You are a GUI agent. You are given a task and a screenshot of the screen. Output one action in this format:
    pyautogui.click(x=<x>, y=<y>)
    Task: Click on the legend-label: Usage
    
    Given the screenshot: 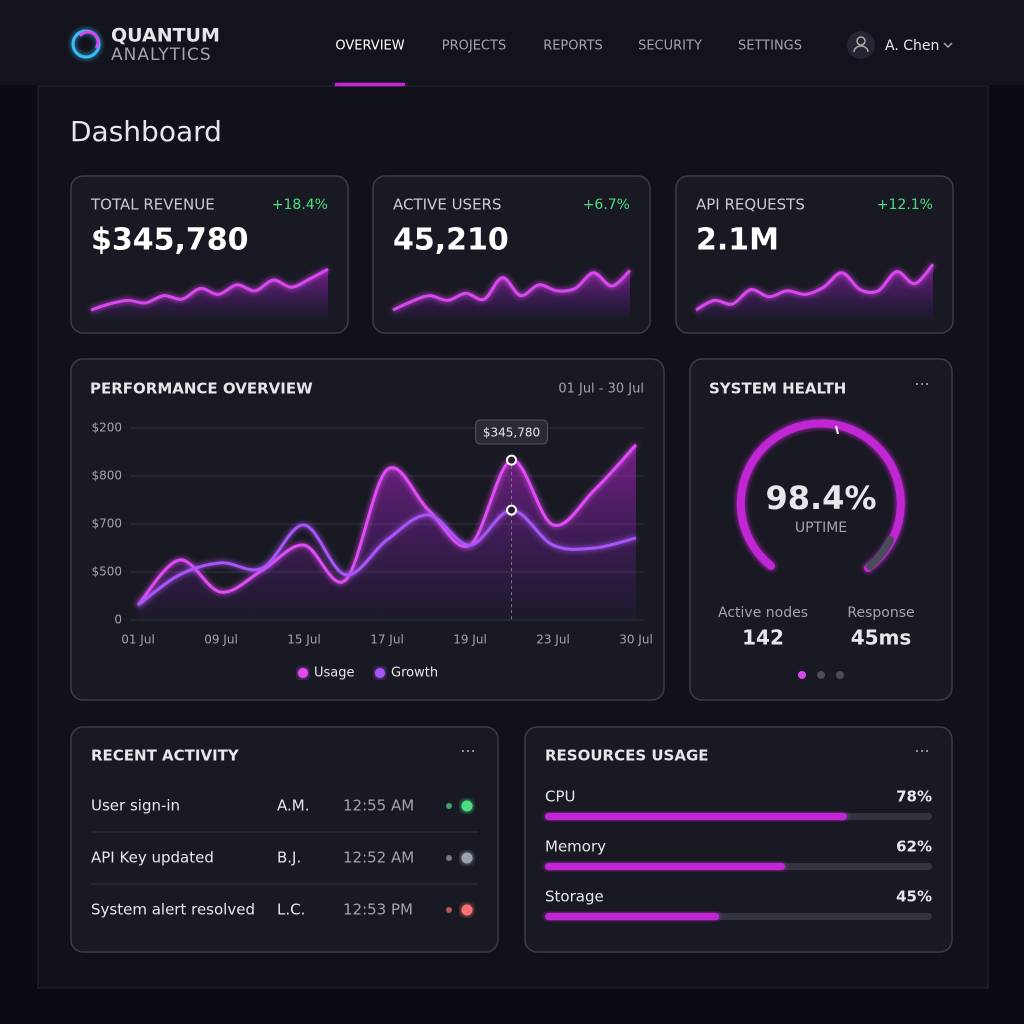 What is the action you would take?
    pyautogui.click(x=334, y=673)
    